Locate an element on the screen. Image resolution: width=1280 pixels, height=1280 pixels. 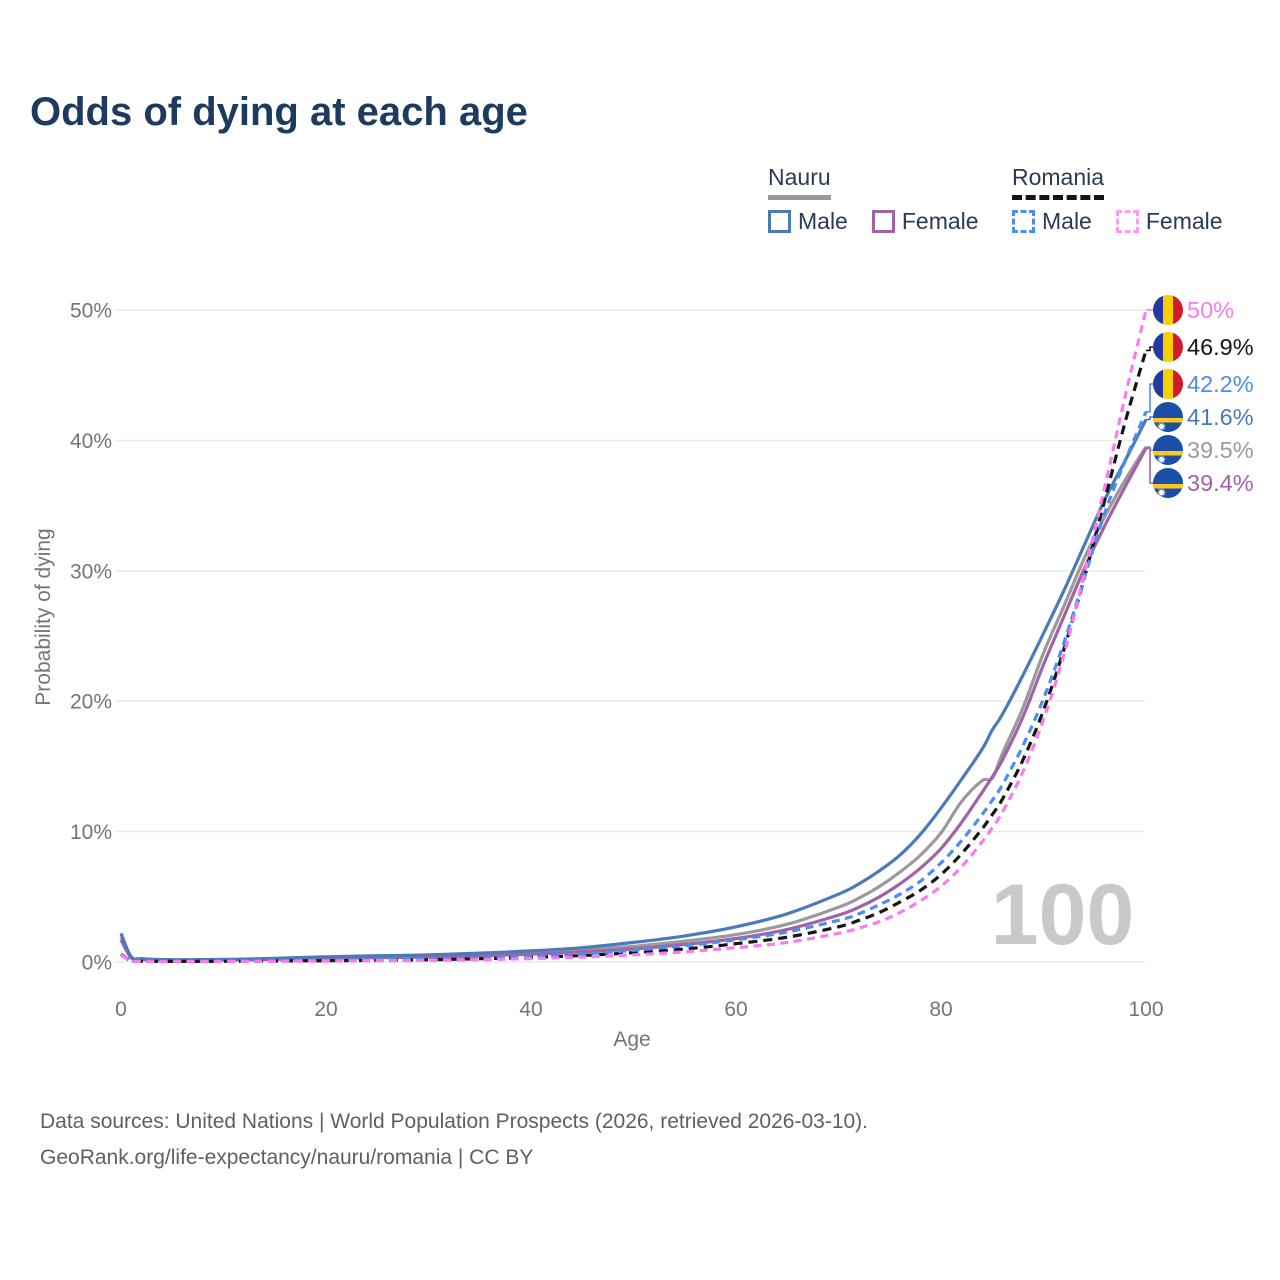
legend-item-nauru-female: Female is located at coordinates (925, 221).